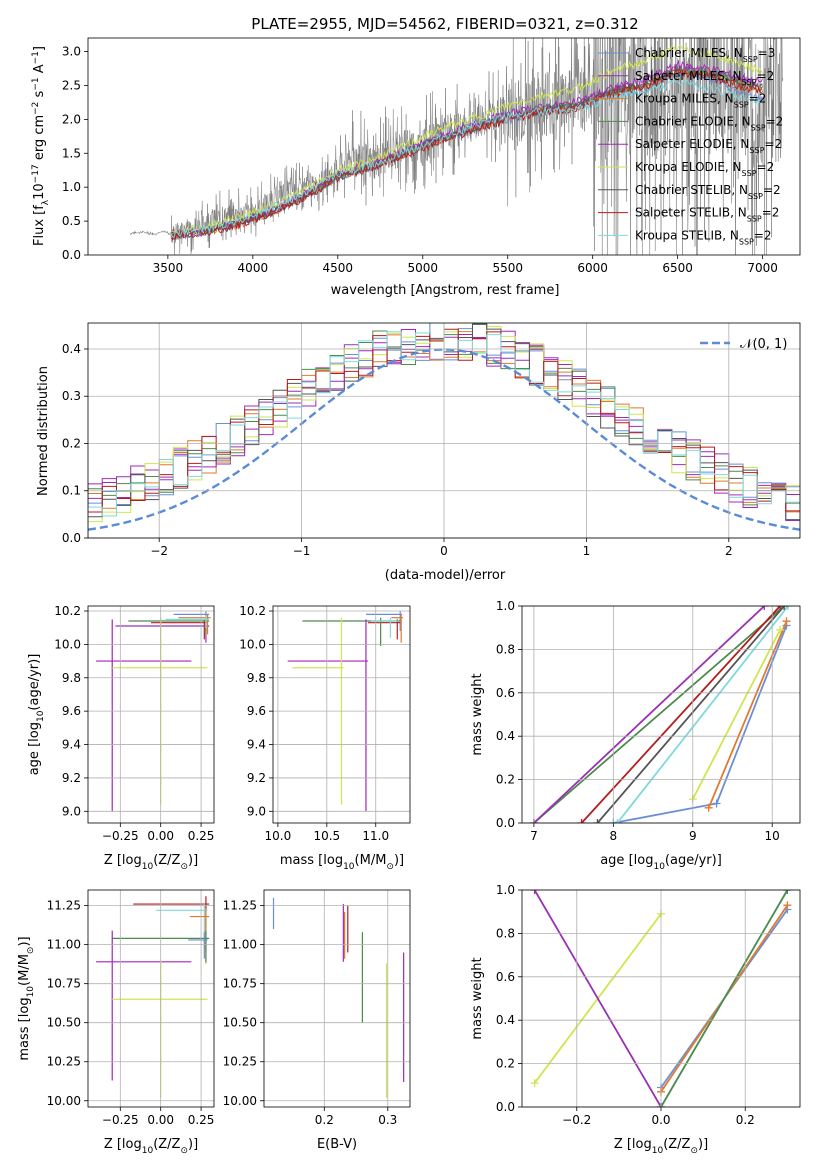 The width and height of the screenshot is (819, 1170). What do you see at coordinates (256, 711) in the screenshot?
I see `y-tick-label: 9.6` at bounding box center [256, 711].